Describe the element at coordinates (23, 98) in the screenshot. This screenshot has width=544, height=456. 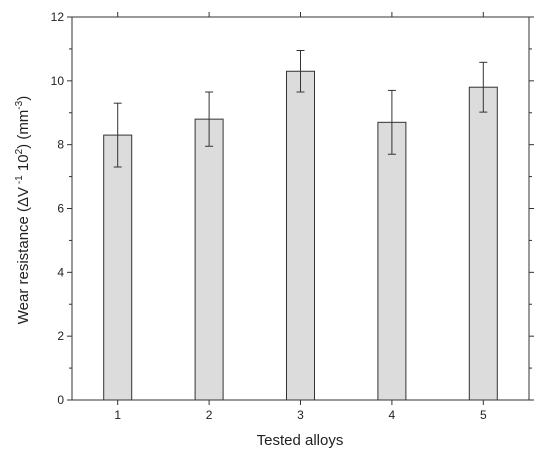
I see `y-axis-title-suffix: )` at that location.